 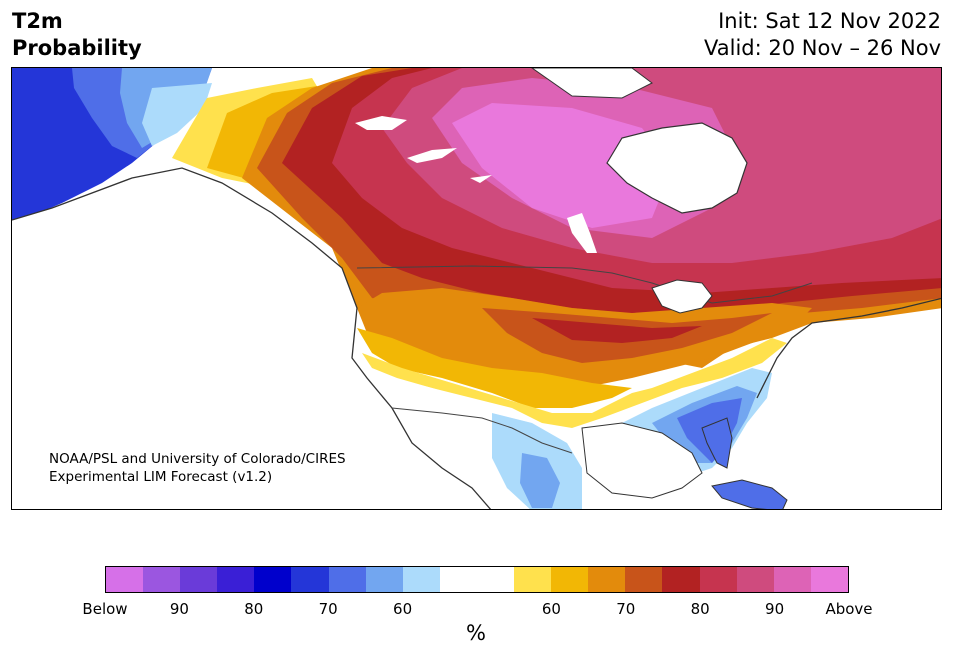 What do you see at coordinates (682, 296) in the screenshot?
I see `great-lakes` at bounding box center [682, 296].